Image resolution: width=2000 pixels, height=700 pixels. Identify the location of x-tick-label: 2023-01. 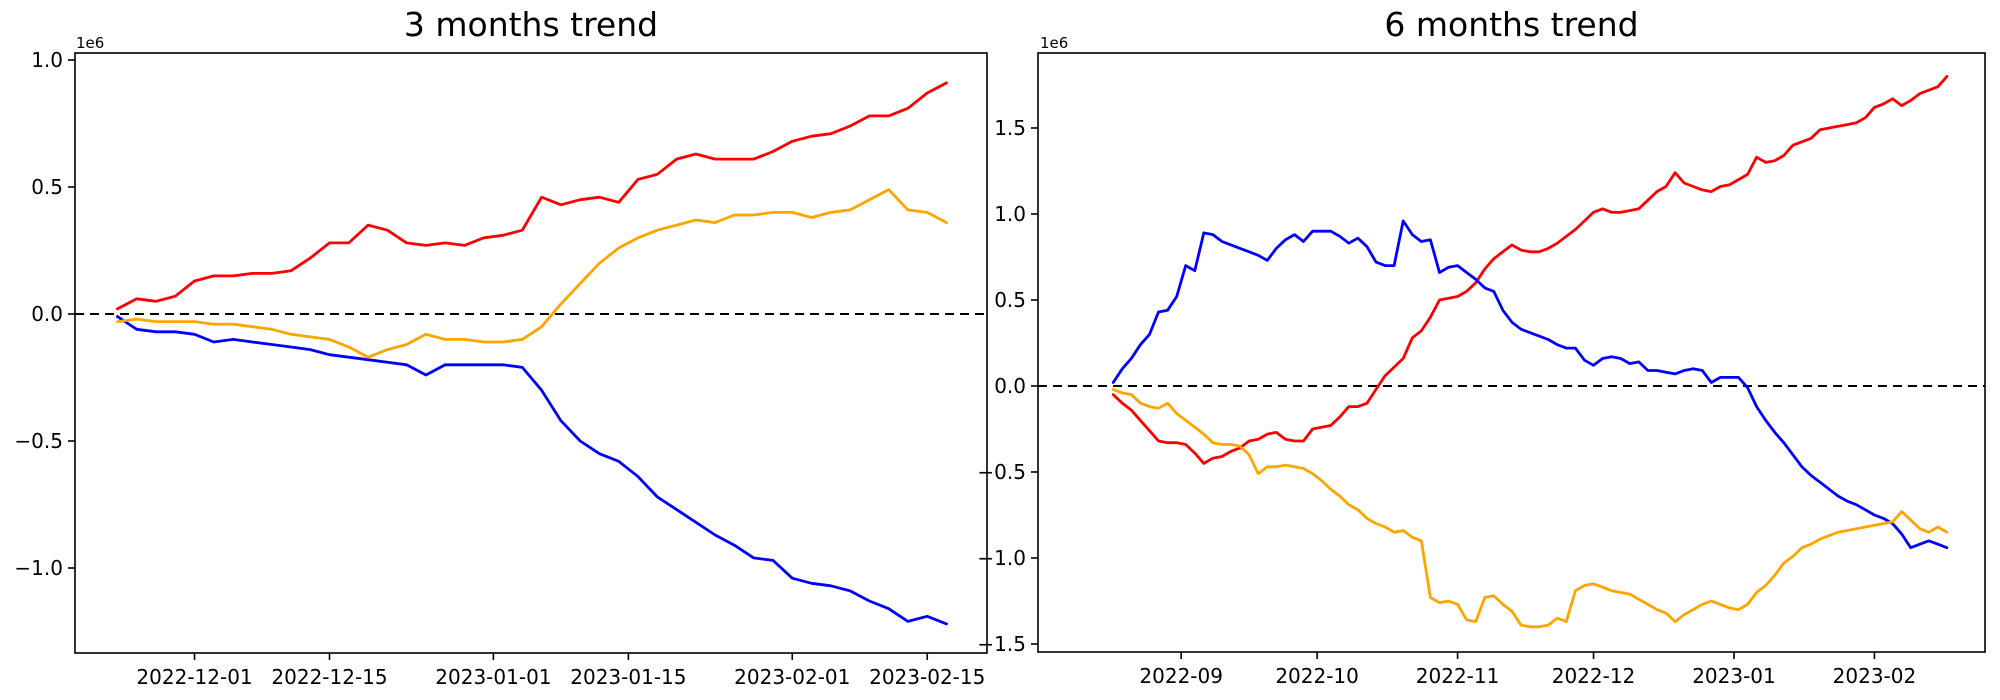
(1734, 676).